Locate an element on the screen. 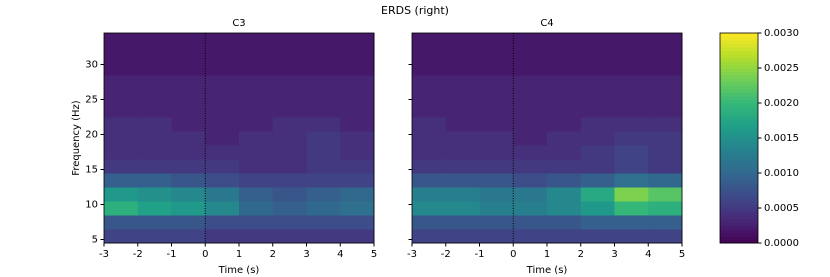 The image size is (830, 277). colorbar-tick-label: 0.0020 is located at coordinates (781, 103).